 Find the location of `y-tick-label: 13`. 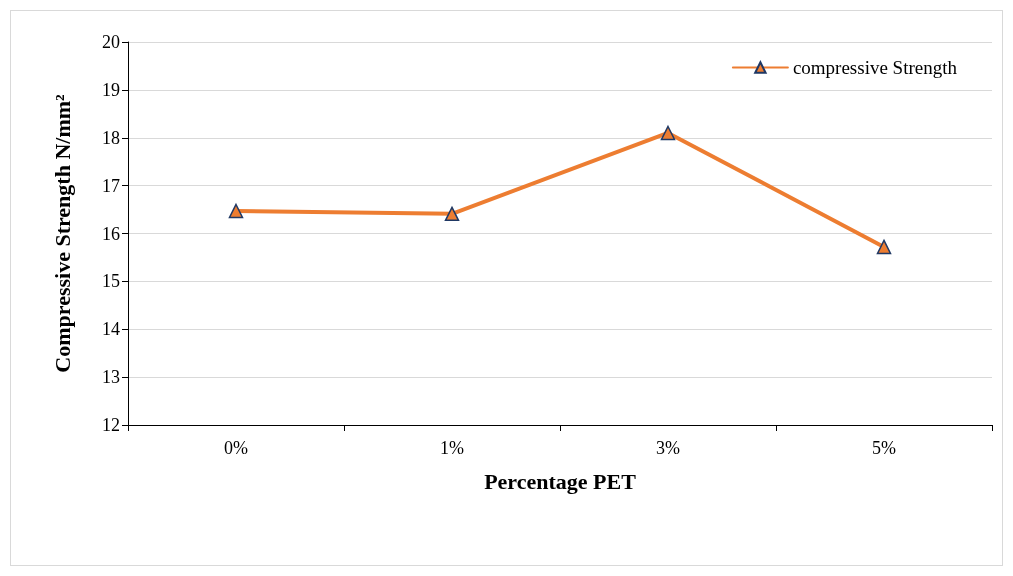

y-tick-label: 13 is located at coordinates (111, 377).